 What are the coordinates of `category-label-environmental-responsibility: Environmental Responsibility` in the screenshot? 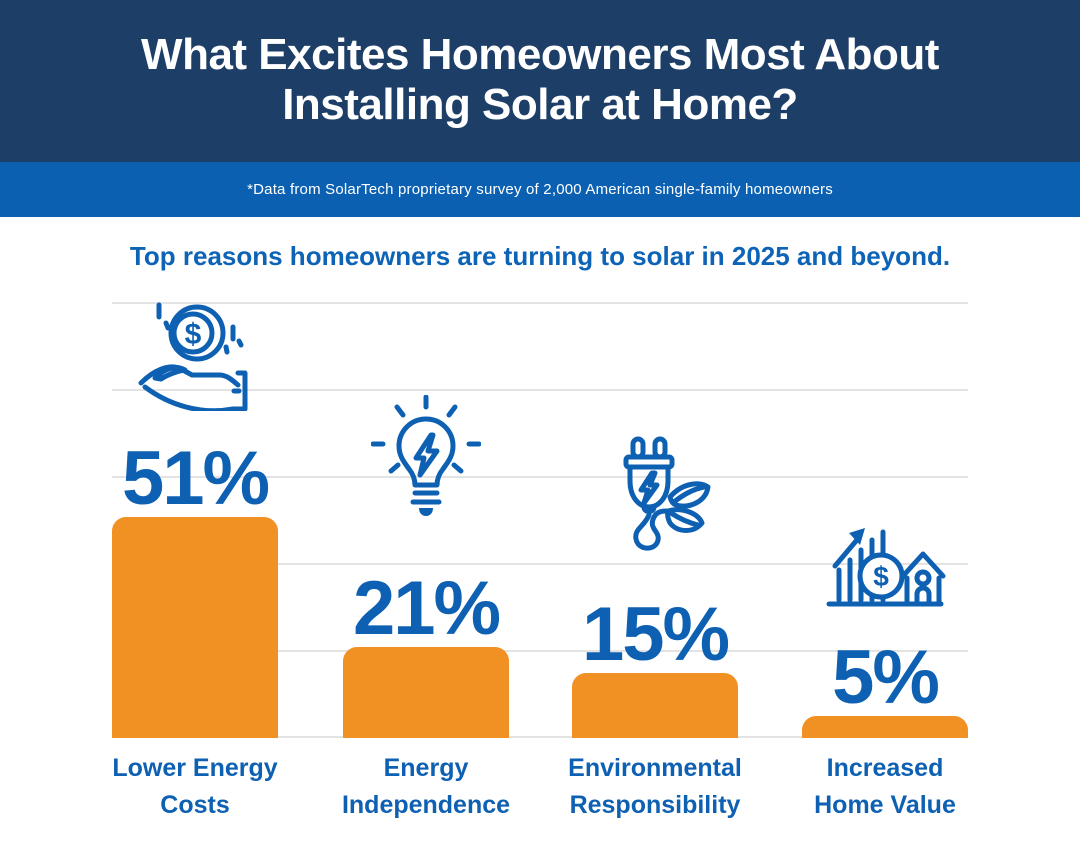 It's located at (655, 787).